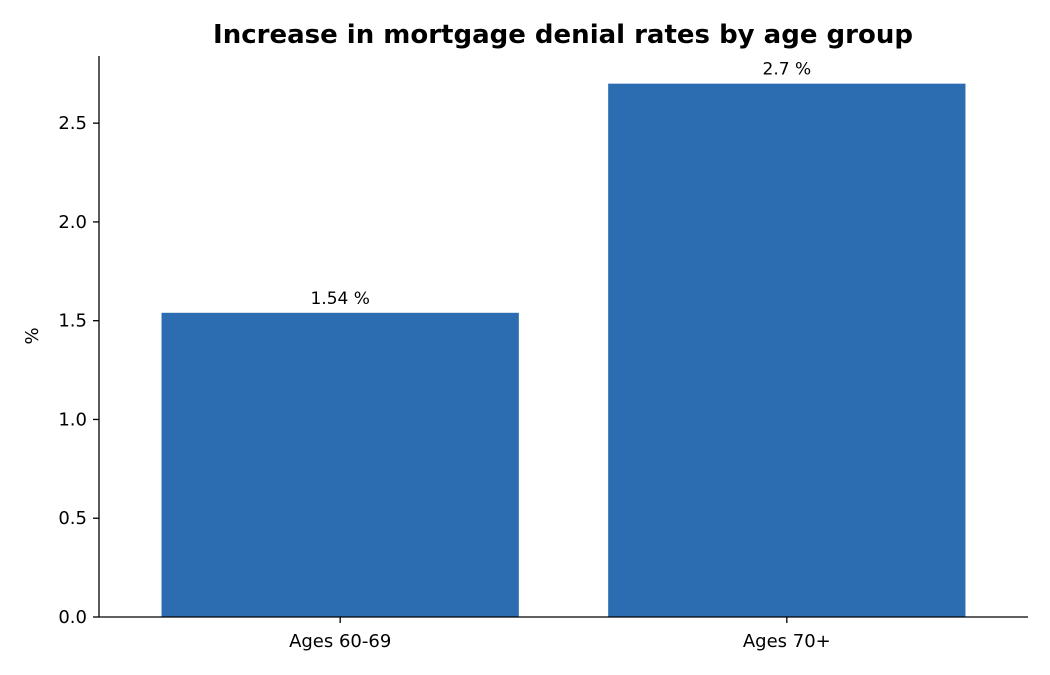 The height and width of the screenshot is (675, 1050). I want to click on x-tick-label-1: Ages 70+, so click(787, 641).